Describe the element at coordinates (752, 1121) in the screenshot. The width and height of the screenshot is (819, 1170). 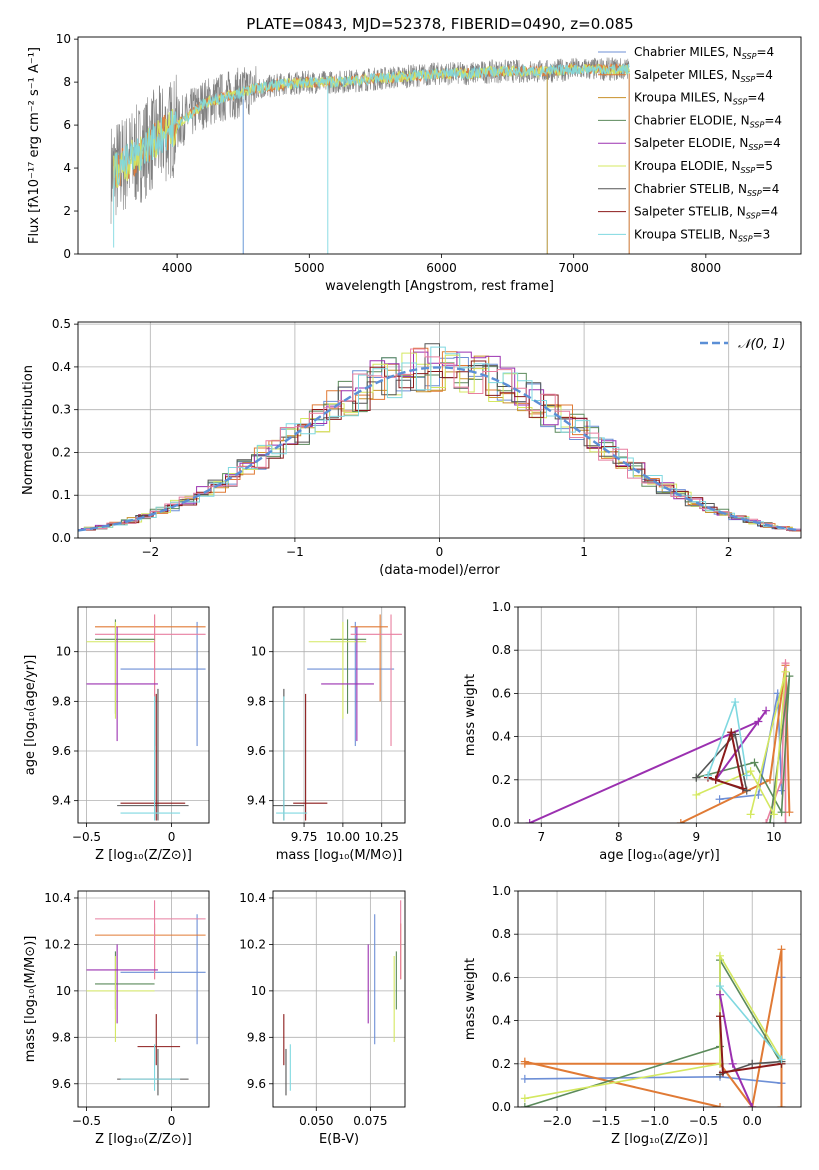
I see `x-tick-label: 0.0` at that location.